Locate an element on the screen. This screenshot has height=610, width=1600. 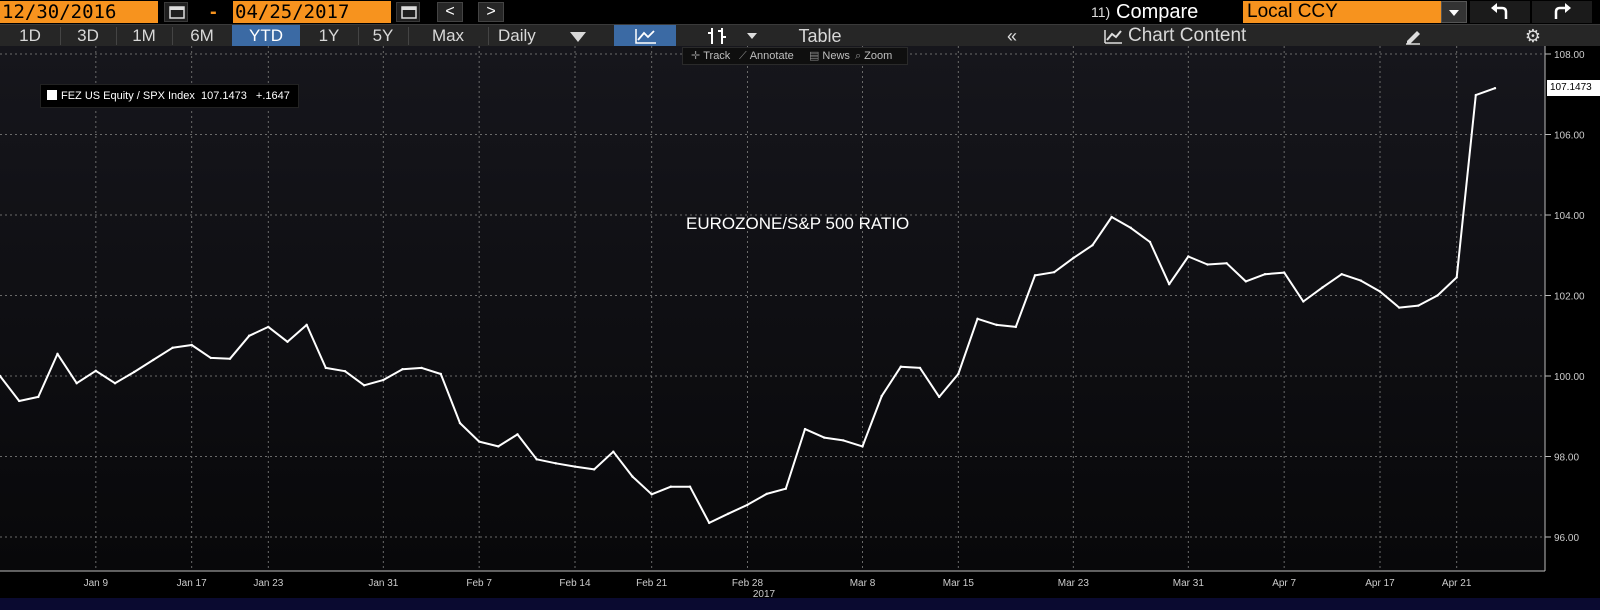
undo-button is located at coordinates (1500, 12).